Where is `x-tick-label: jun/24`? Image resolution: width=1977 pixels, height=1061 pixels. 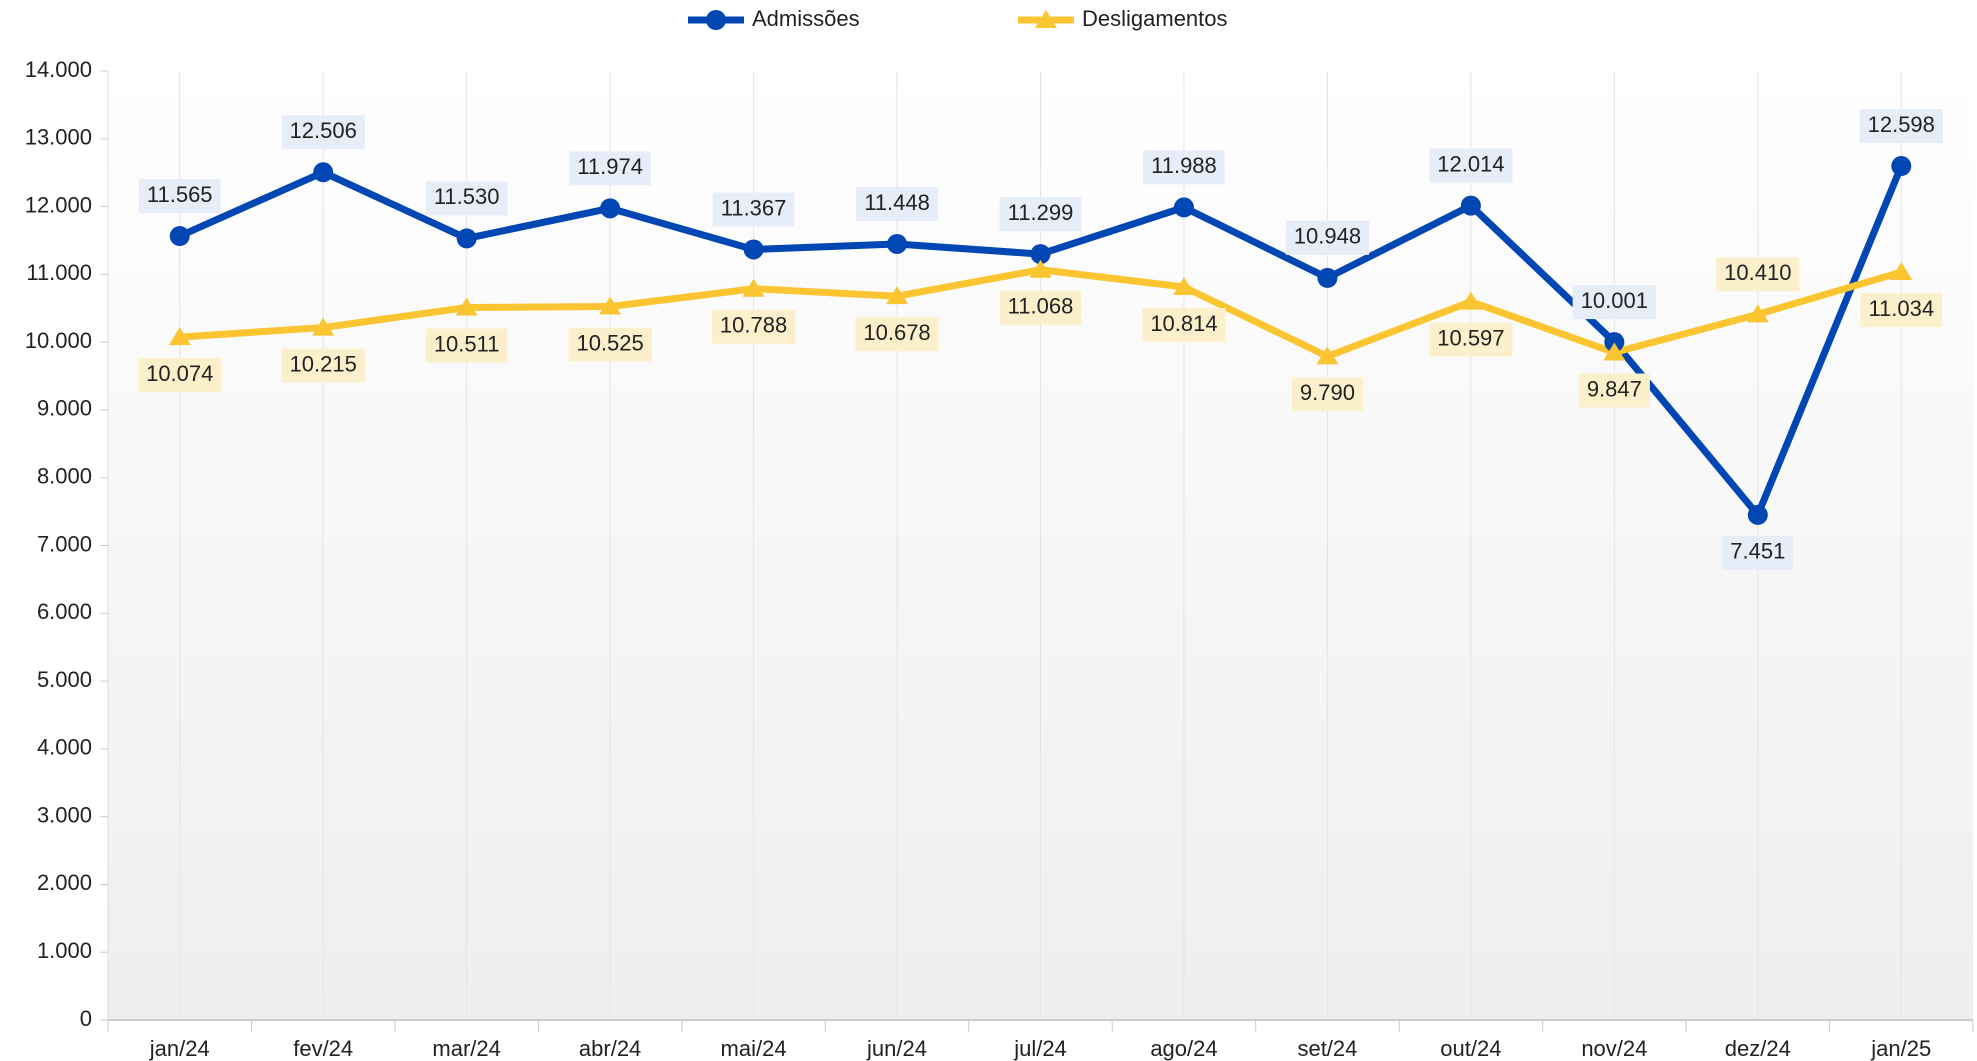
x-tick-label: jun/24 is located at coordinates (896, 1048).